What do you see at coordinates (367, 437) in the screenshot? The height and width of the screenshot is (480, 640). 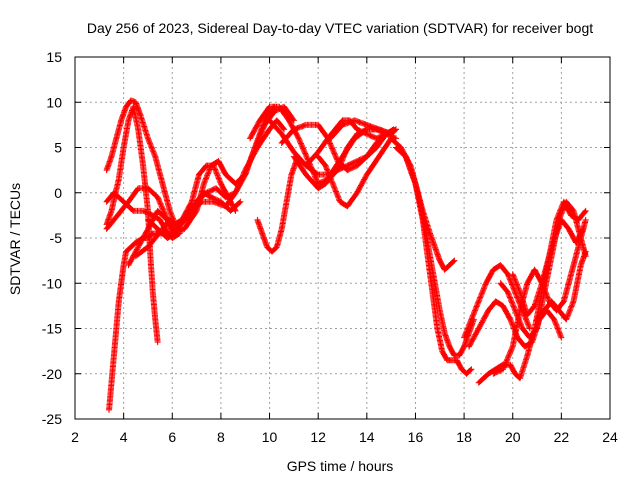 I see `x-tick-label: 14` at bounding box center [367, 437].